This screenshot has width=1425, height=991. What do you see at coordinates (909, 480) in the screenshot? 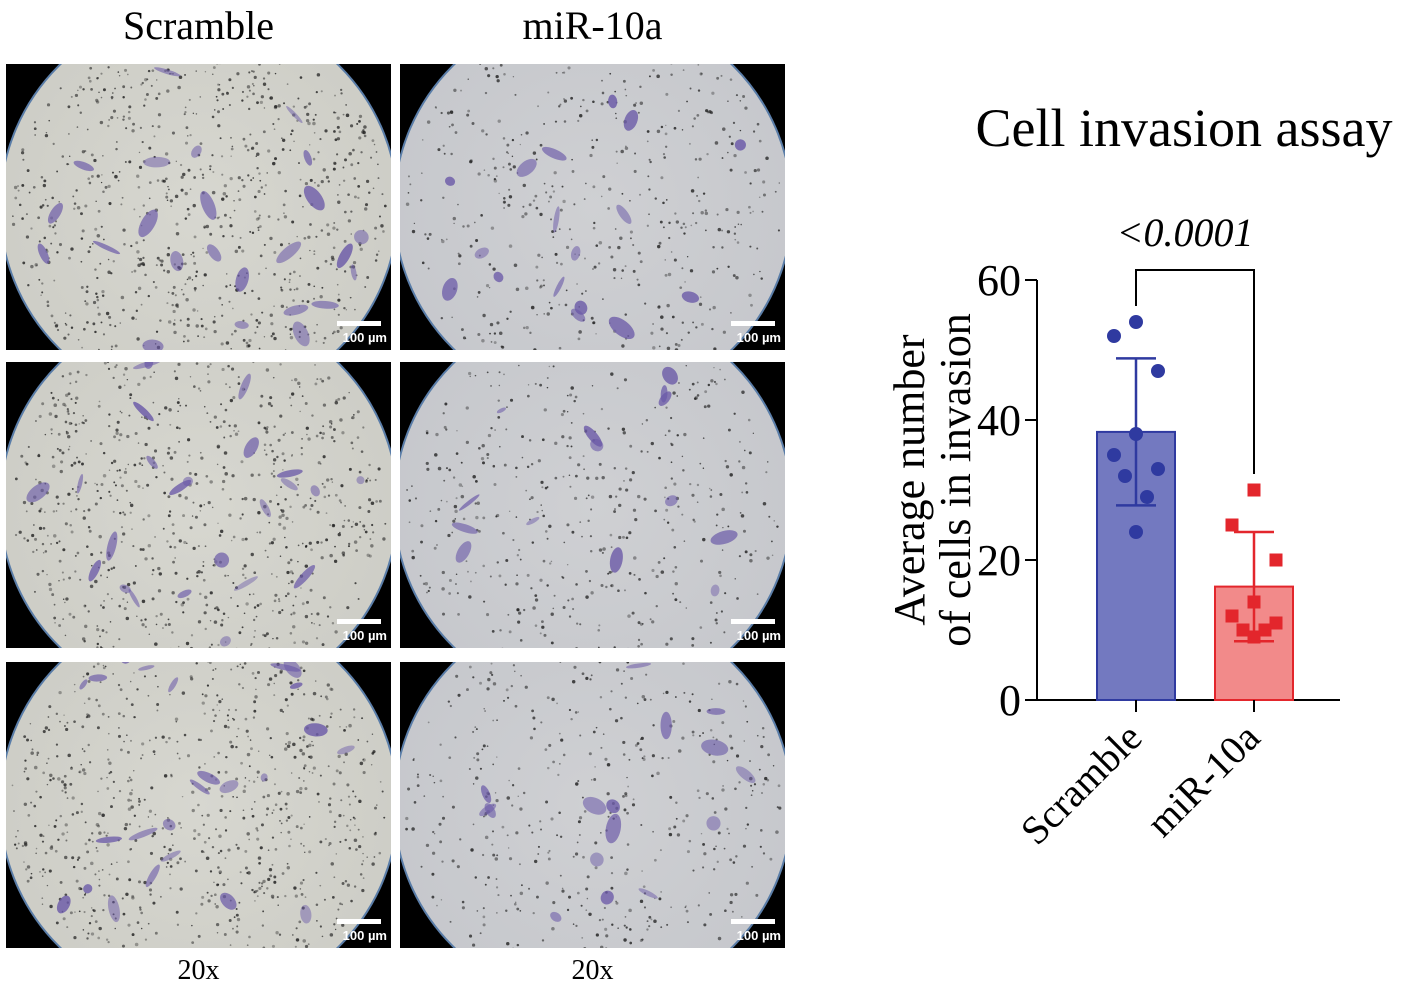
I see `y-axis-label-line-1: Average number` at bounding box center [909, 480].